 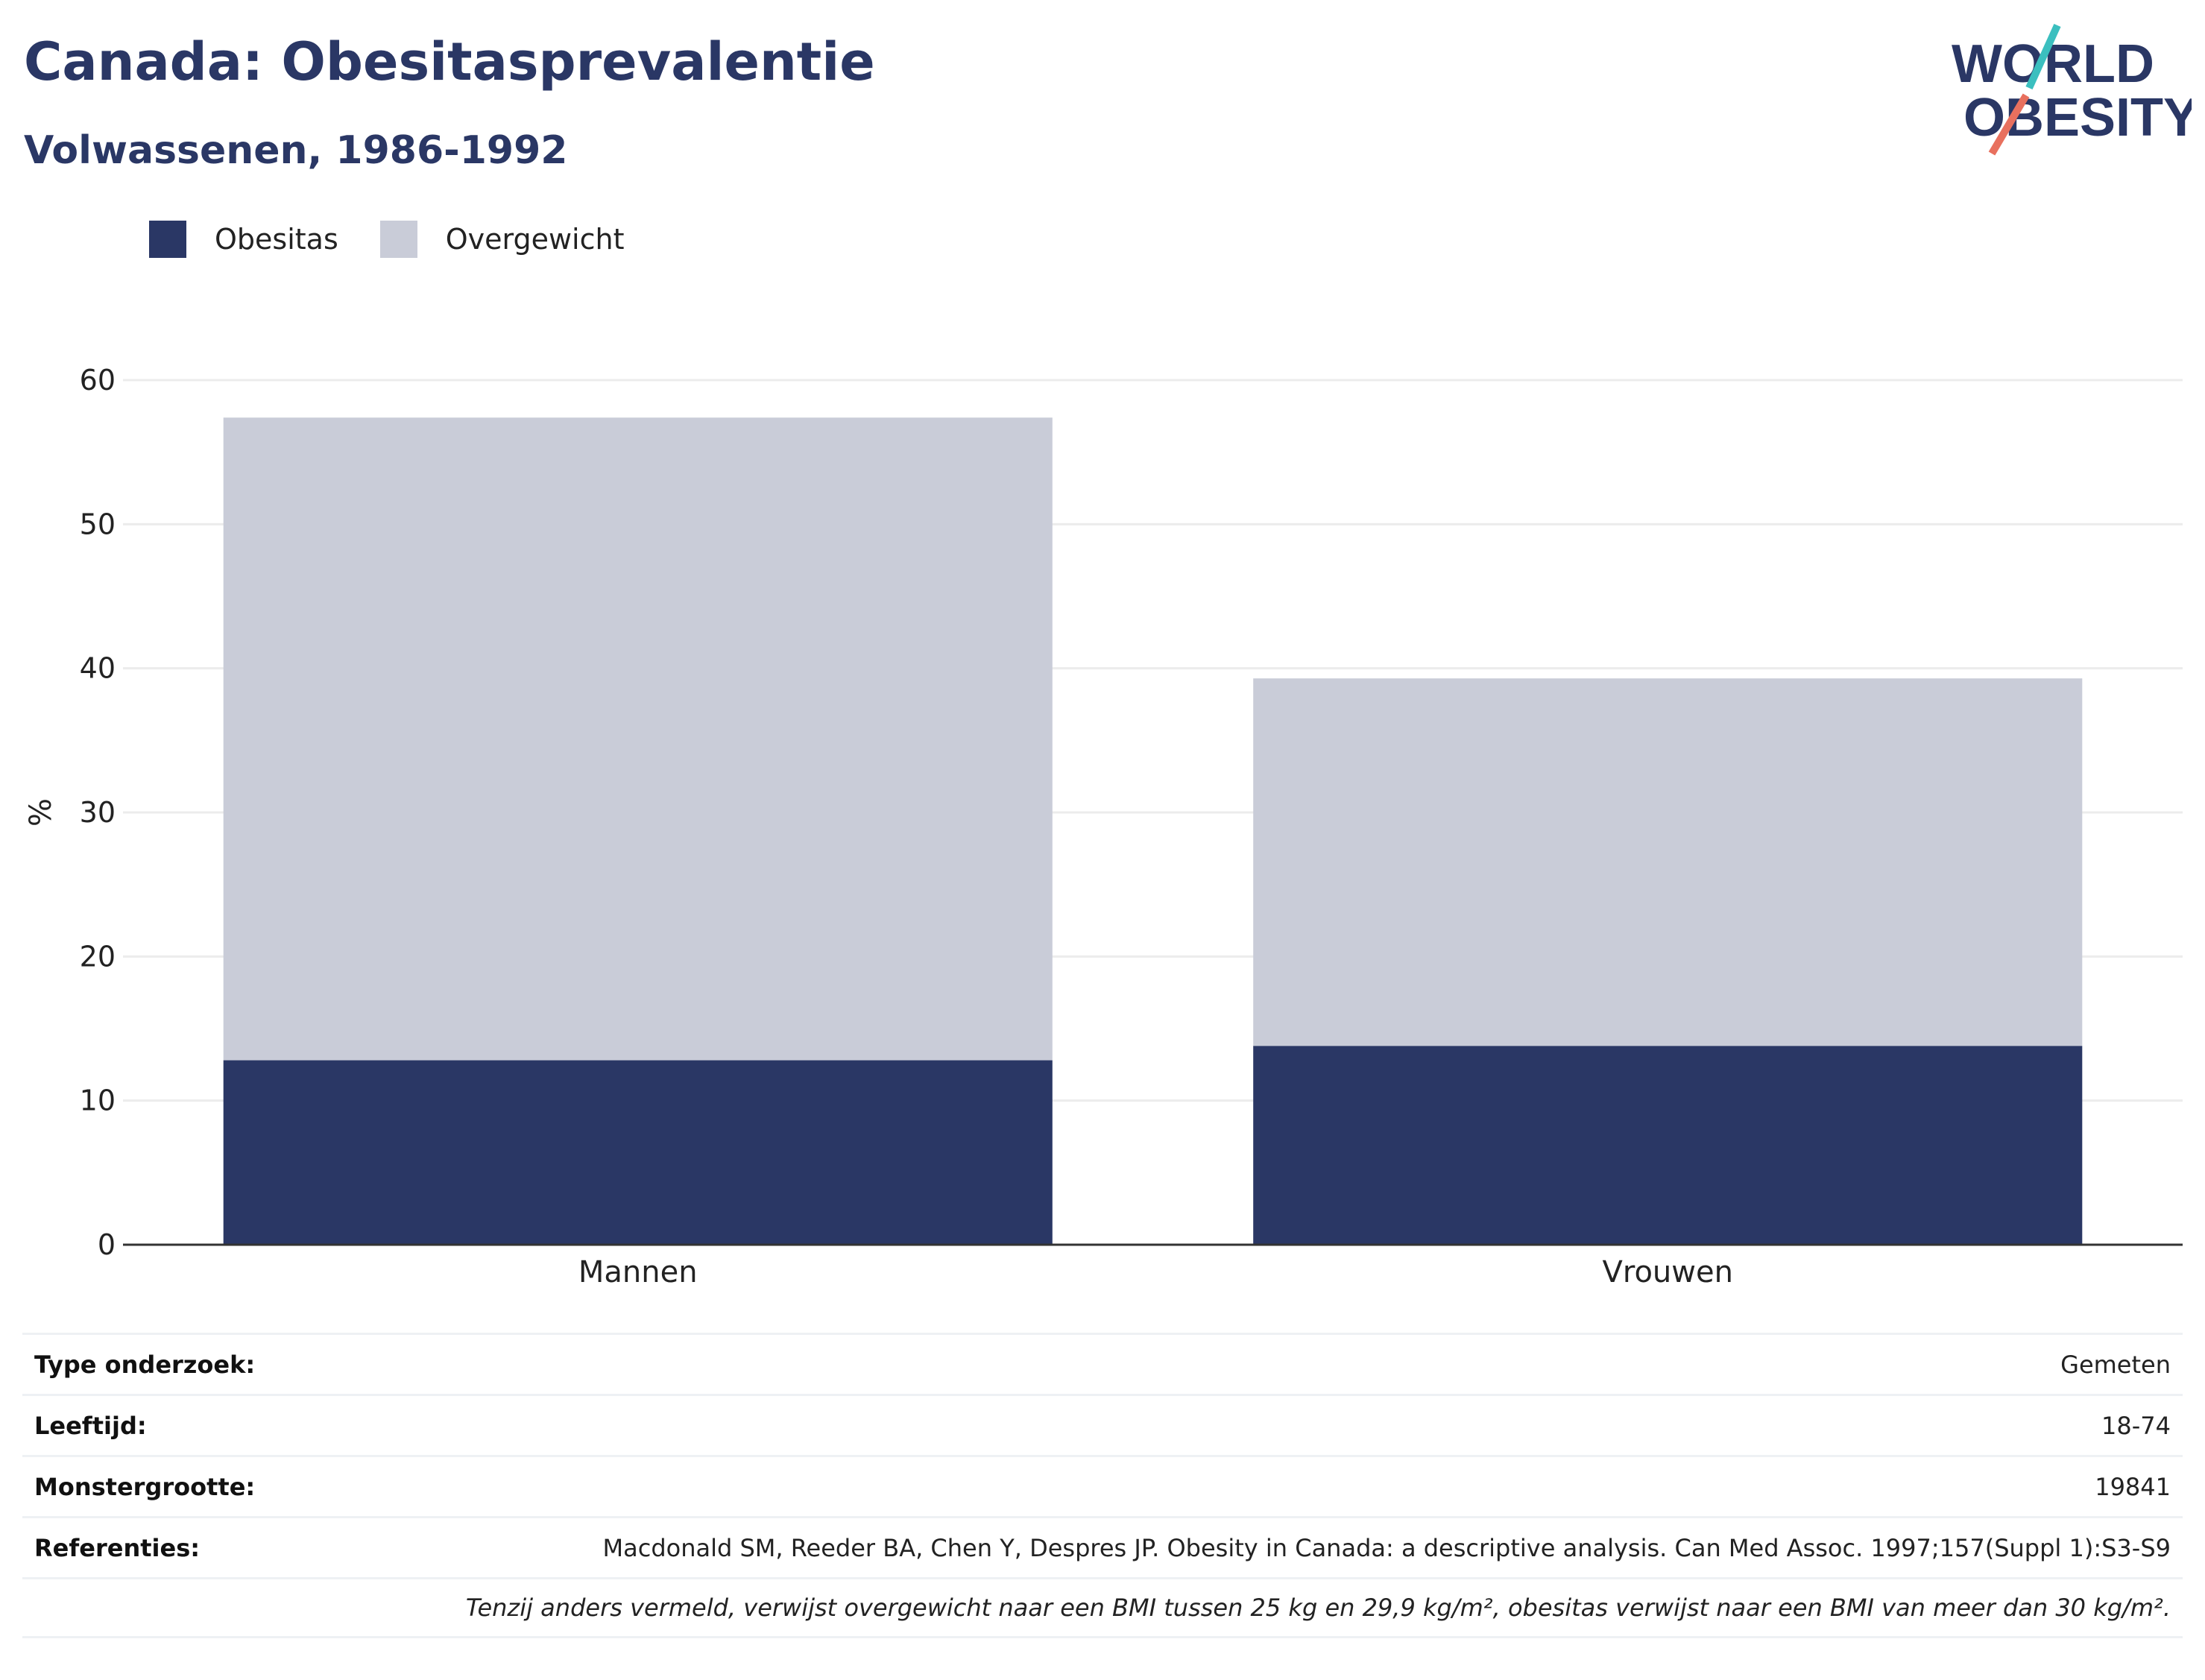 What do you see at coordinates (98, 668) in the screenshot?
I see `y-tick-label: 40` at bounding box center [98, 668].